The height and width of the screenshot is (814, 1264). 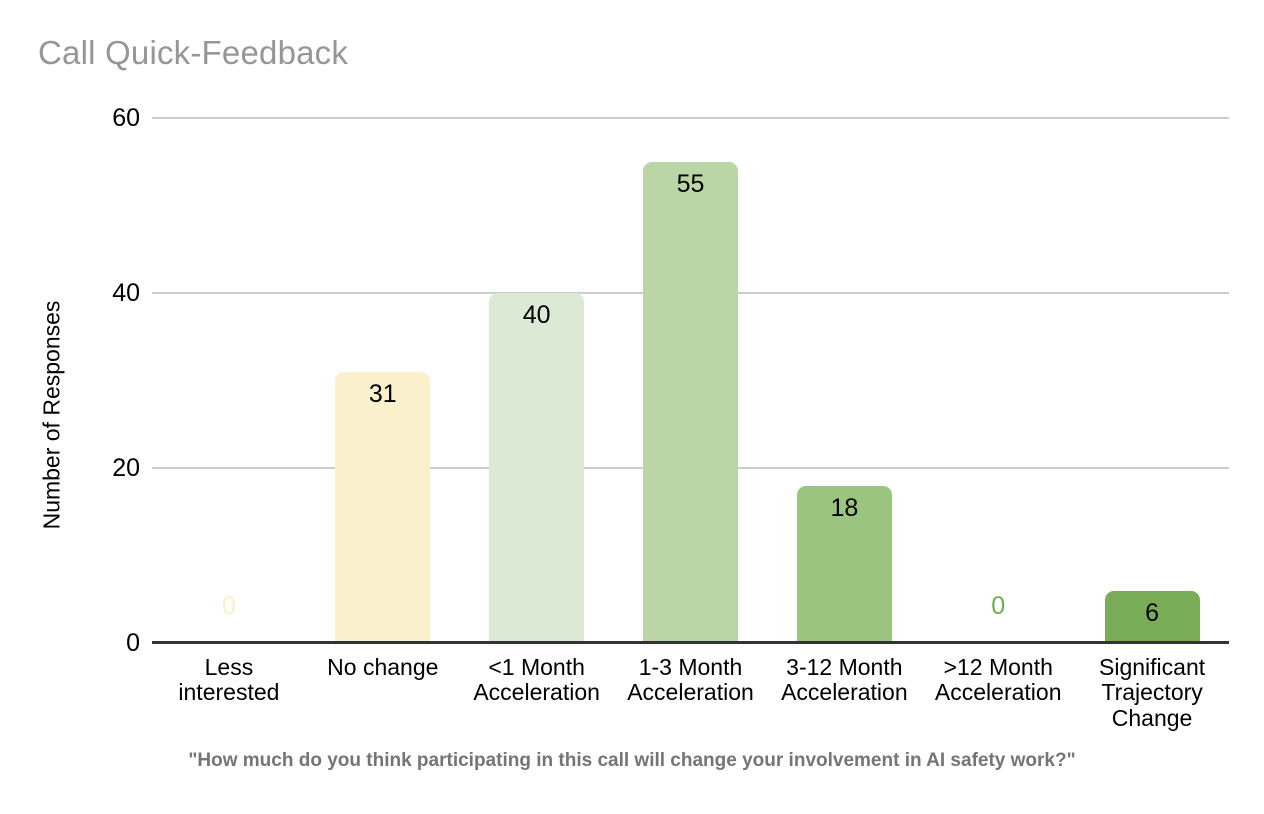 I want to click on x-axis-label: Significant Trajectory Change, so click(x=1152, y=692).